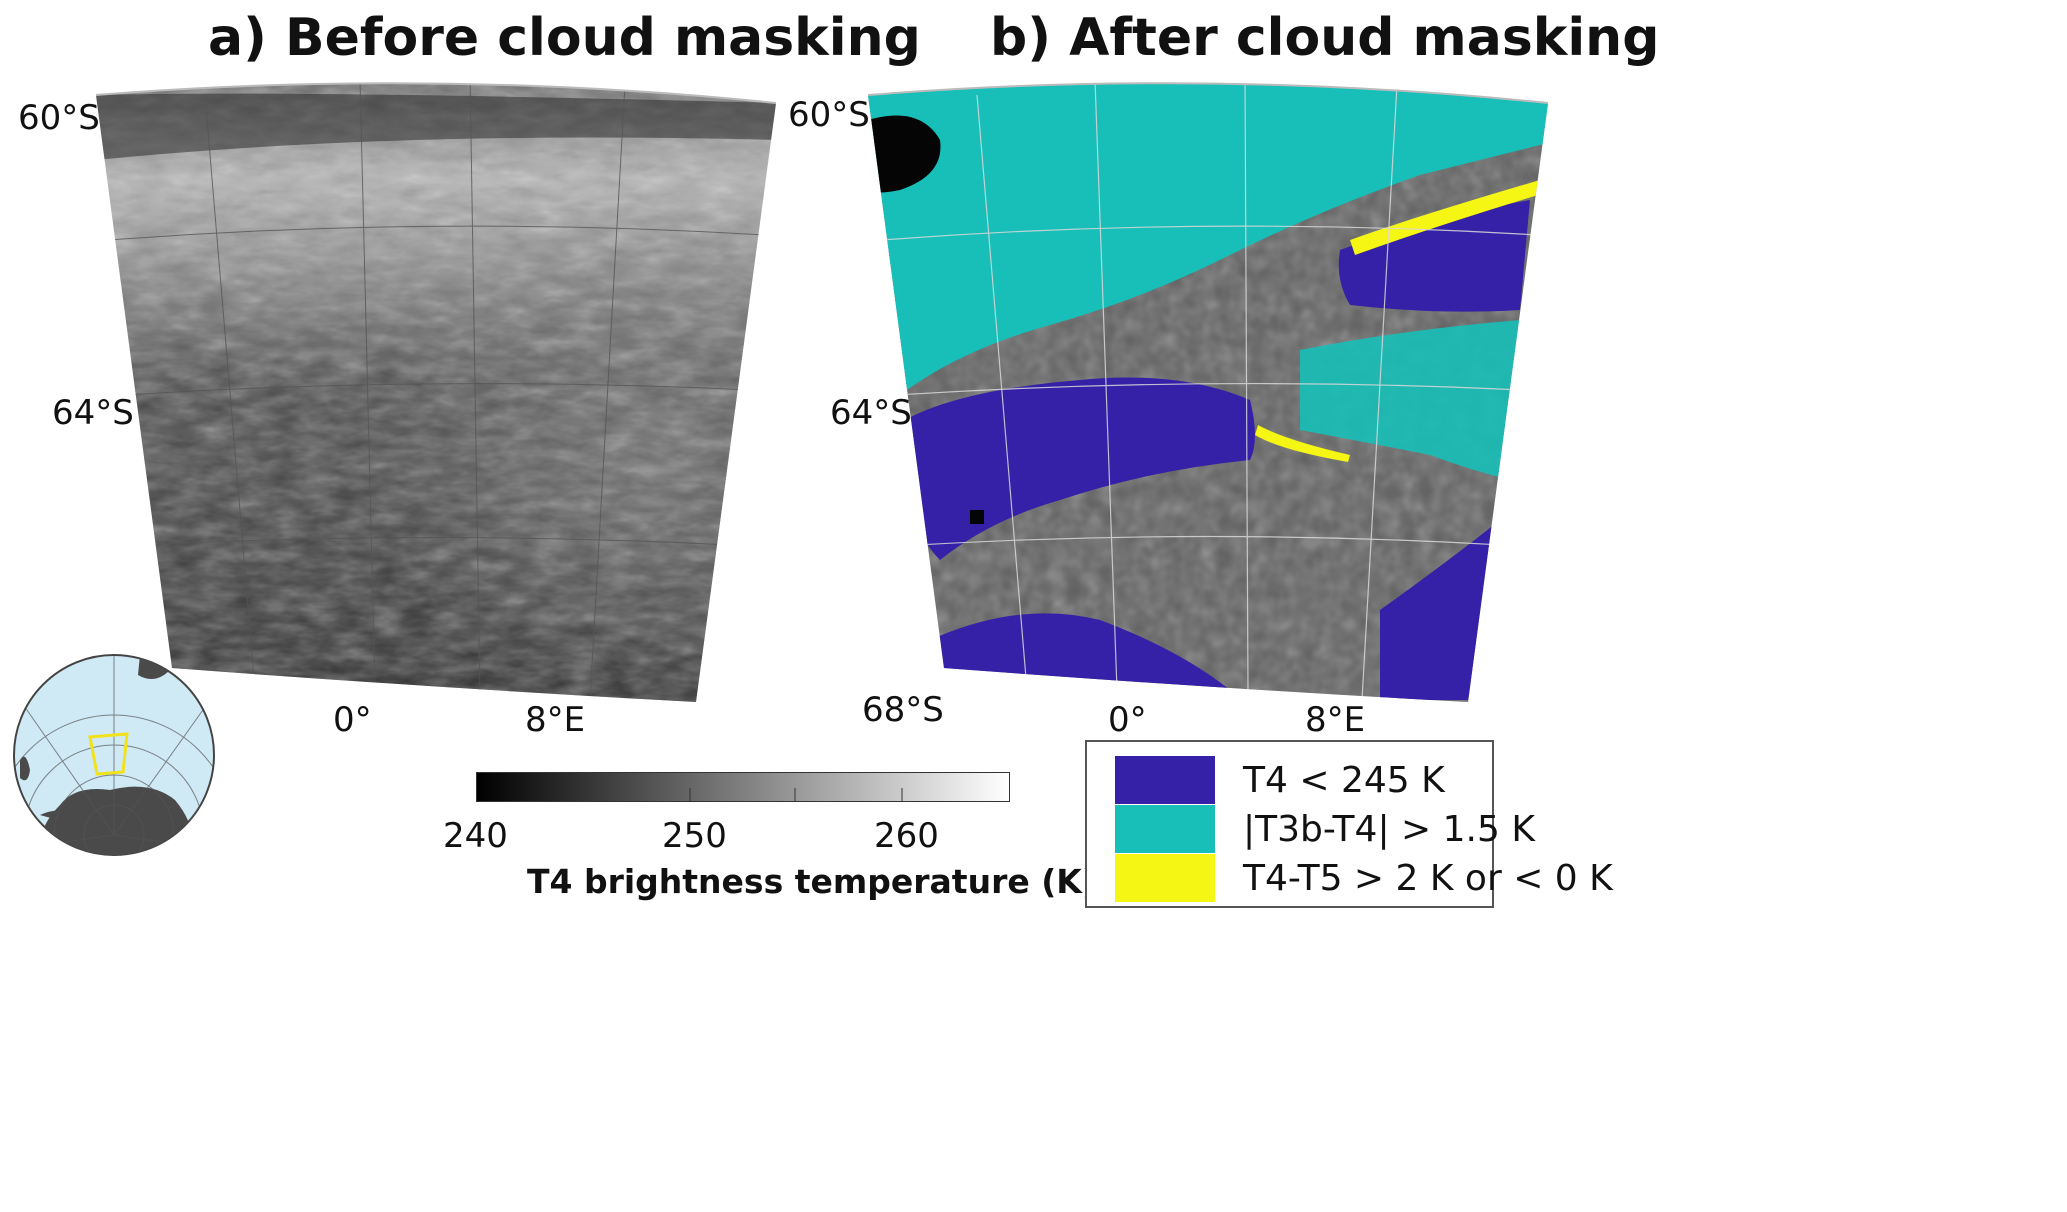 The image size is (2067, 1212). I want to click on colorbar-tick-260: 260, so click(906, 836).